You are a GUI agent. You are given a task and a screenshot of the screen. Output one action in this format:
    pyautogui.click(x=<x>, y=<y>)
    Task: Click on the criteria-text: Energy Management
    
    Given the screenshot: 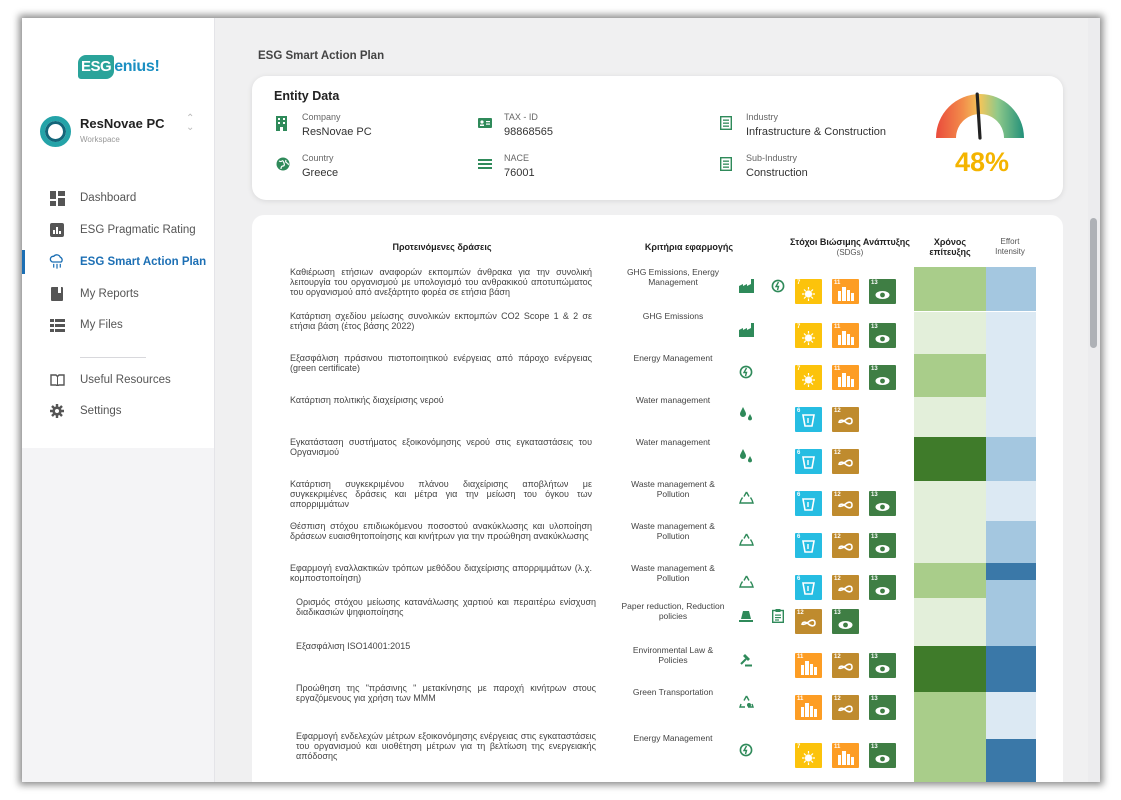 What is the action you would take?
    pyautogui.click(x=673, y=358)
    